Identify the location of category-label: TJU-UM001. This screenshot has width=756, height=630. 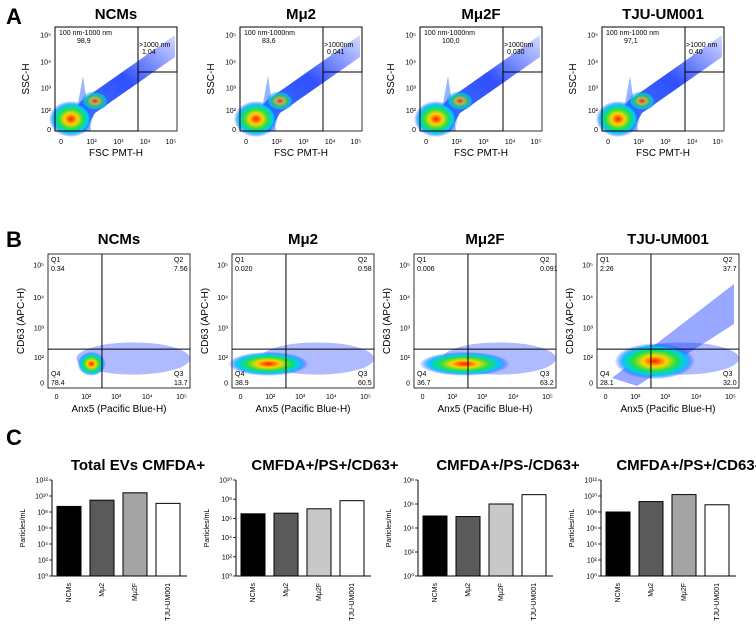
(717, 602).